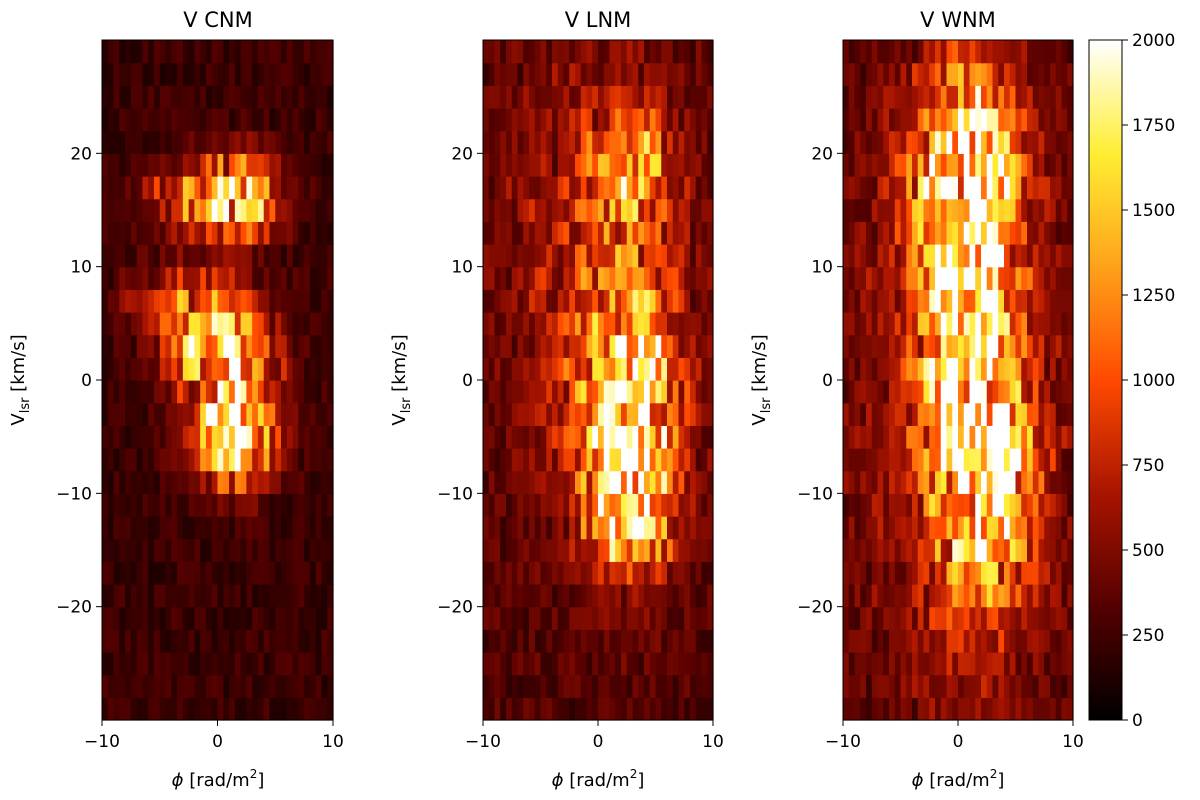 The image size is (1200, 800). I want to click on y-tick-label: 10, so click(462, 268).